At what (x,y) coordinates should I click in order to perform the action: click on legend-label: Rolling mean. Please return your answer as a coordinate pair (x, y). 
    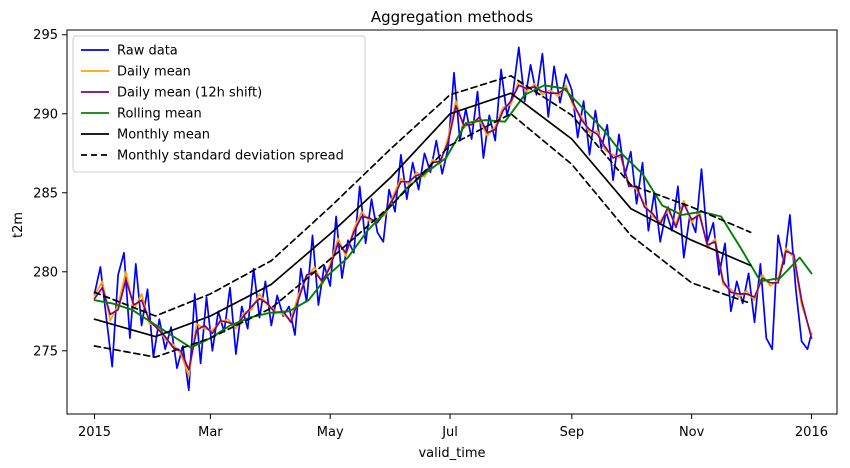
    Looking at the image, I should click on (159, 114).